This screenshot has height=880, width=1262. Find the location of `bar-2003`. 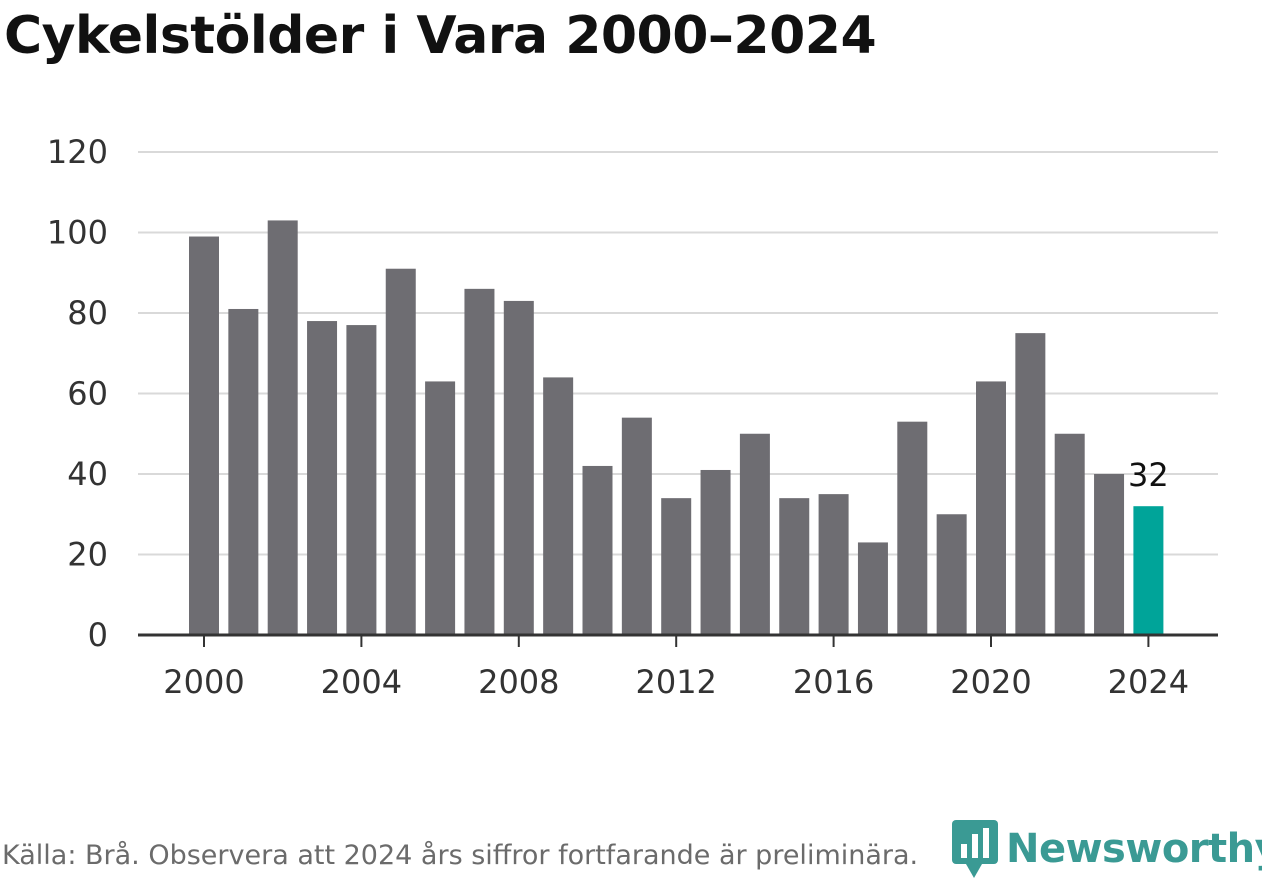

bar-2003 is located at coordinates (322, 478).